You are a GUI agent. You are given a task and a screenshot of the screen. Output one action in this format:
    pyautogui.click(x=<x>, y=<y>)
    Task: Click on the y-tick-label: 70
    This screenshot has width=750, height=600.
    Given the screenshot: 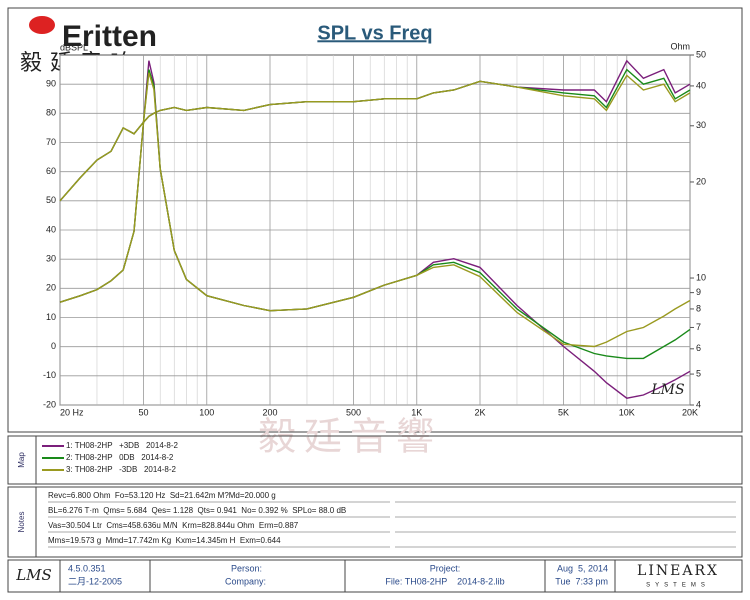 What is the action you would take?
    pyautogui.click(x=51, y=142)
    